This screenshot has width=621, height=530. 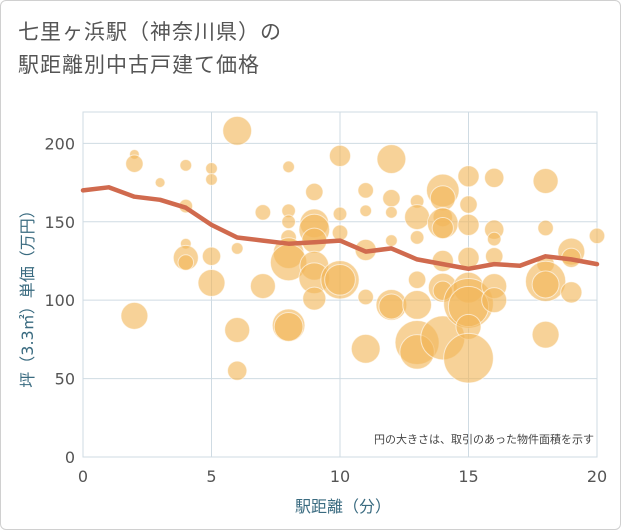 What do you see at coordinates (484, 439) in the screenshot?
I see `size-note: 円の大きさは、取引のあった物件面積を示す` at bounding box center [484, 439].